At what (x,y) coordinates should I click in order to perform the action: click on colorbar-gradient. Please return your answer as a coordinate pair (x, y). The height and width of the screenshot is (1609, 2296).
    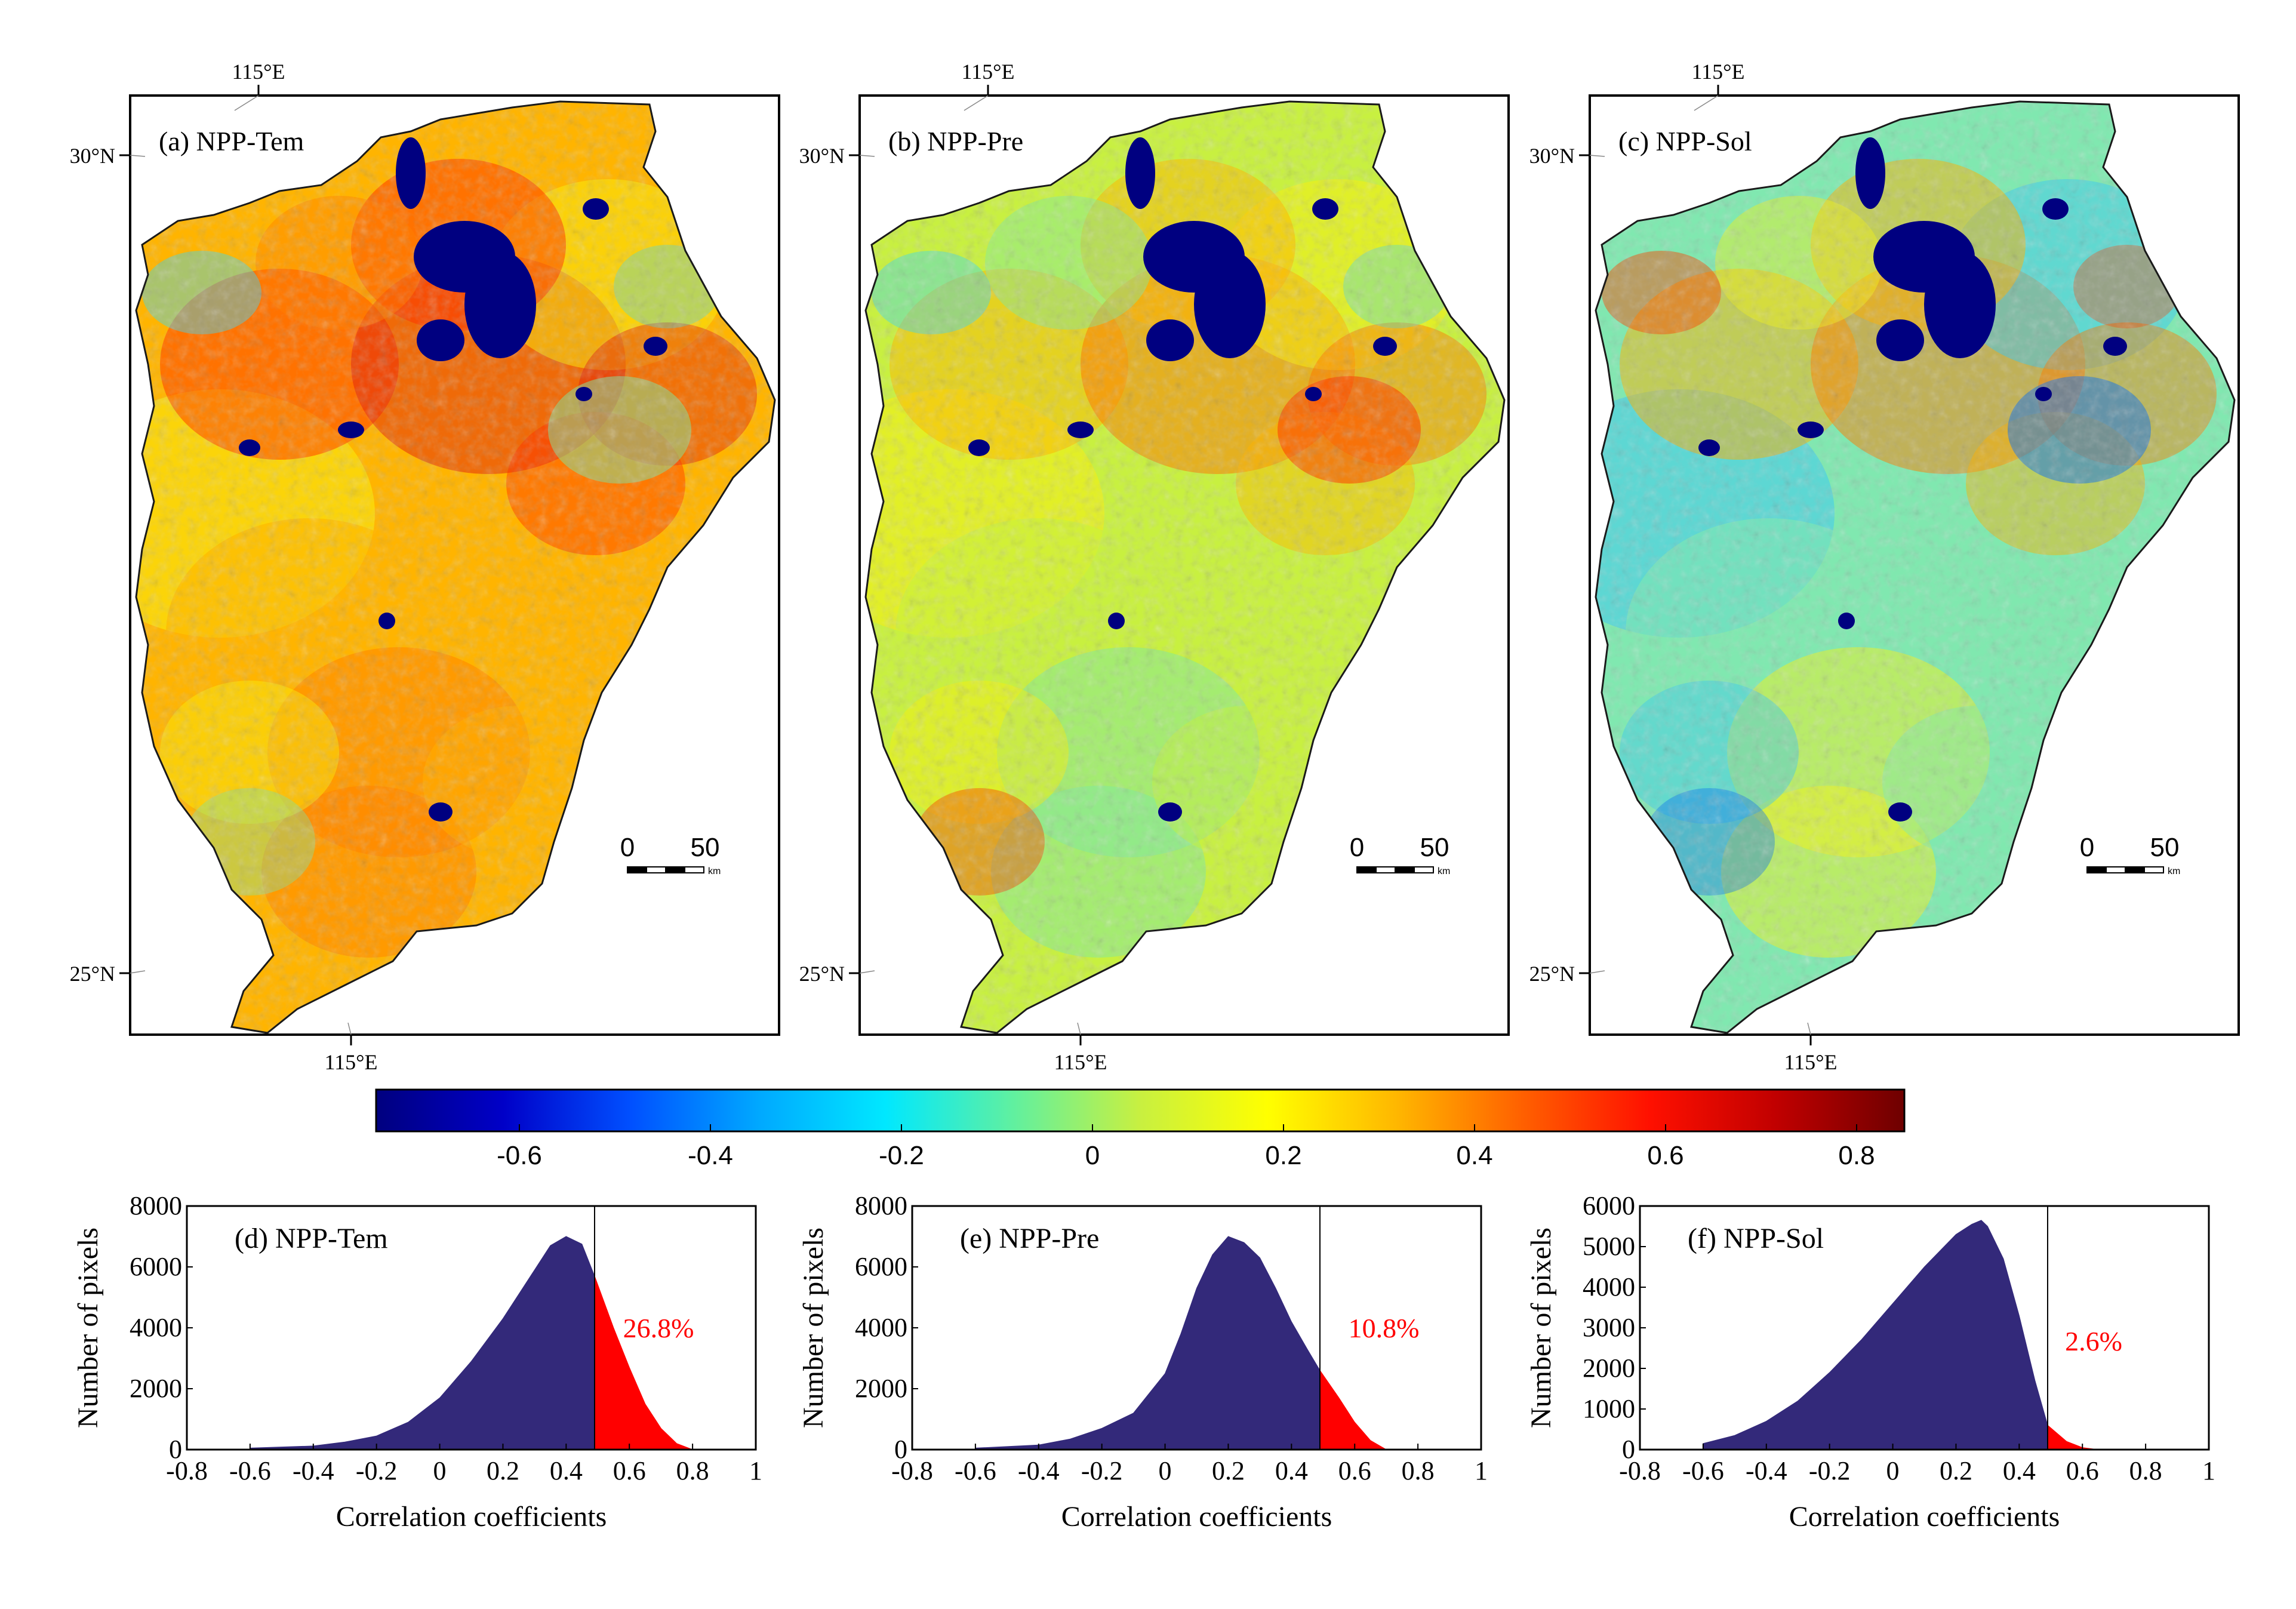
    Looking at the image, I should click on (1140, 1110).